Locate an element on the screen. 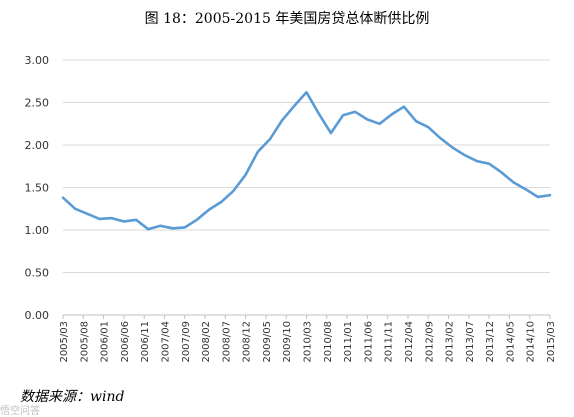 This screenshot has width=574, height=417. x-tick-label: 2005/08 is located at coordinates (84, 342).